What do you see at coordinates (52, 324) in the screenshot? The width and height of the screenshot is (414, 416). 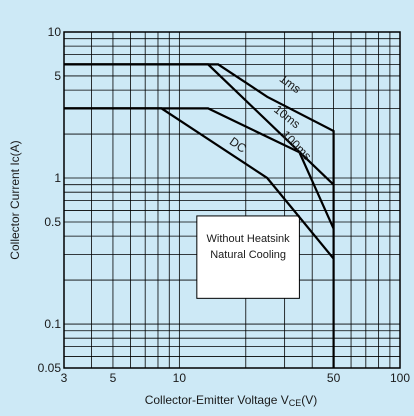 I see `y-tick-label: 0.1` at bounding box center [52, 324].